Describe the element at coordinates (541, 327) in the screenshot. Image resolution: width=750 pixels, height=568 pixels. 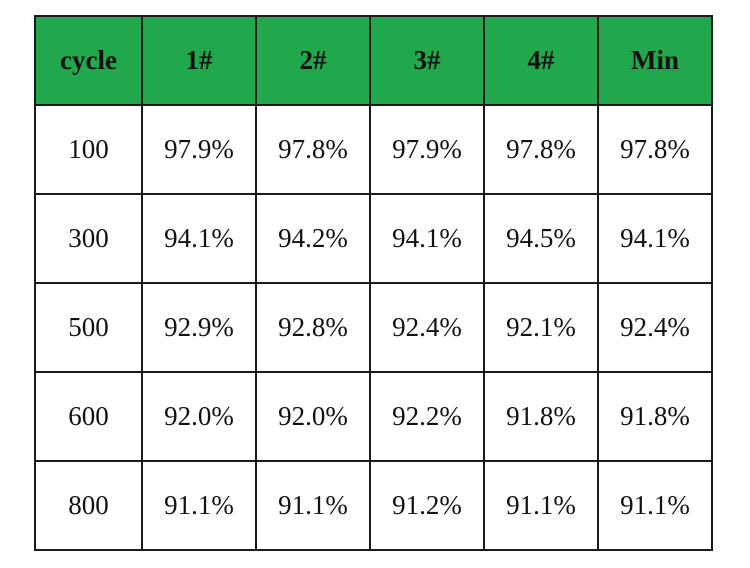
I see `value-cell: 92.1%` at that location.